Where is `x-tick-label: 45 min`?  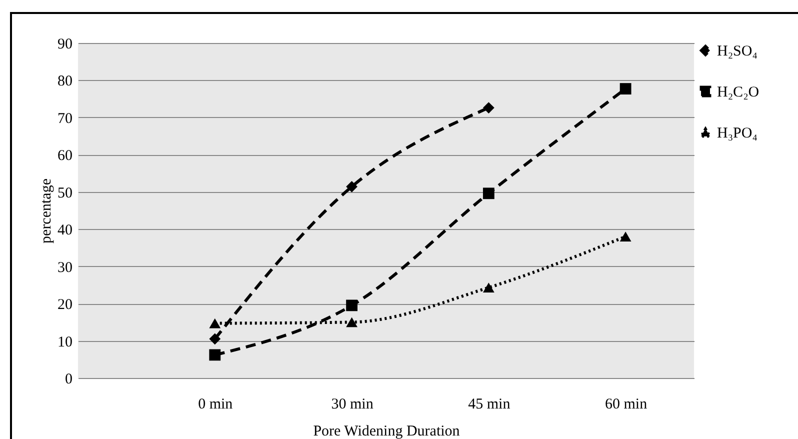 x-tick-label: 45 min is located at coordinates (489, 404).